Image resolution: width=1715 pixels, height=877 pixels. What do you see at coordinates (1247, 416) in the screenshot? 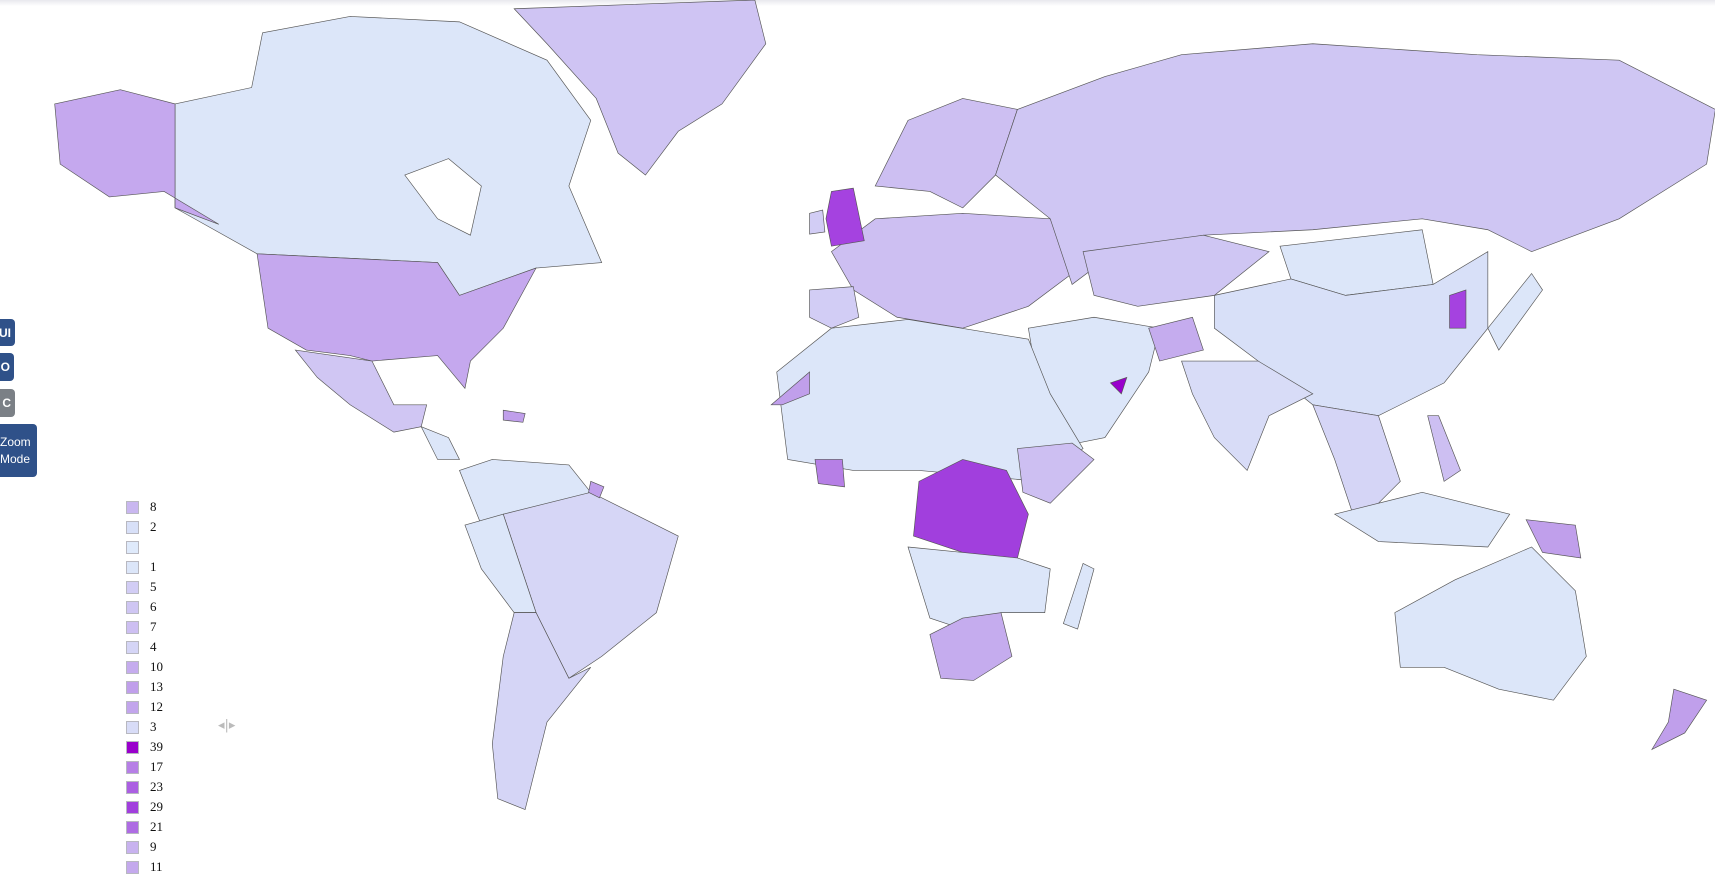
I see `region-india` at bounding box center [1247, 416].